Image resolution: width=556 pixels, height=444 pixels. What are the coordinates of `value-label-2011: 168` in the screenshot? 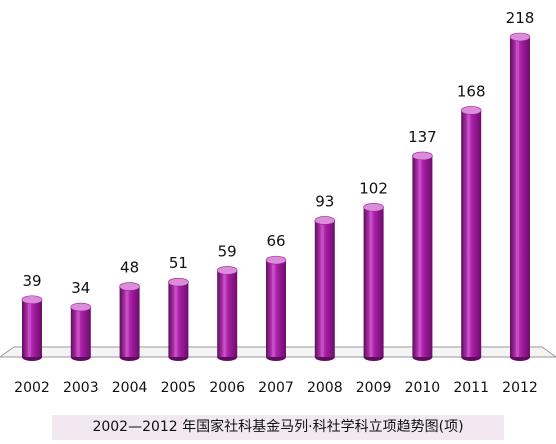 It's located at (471, 91).